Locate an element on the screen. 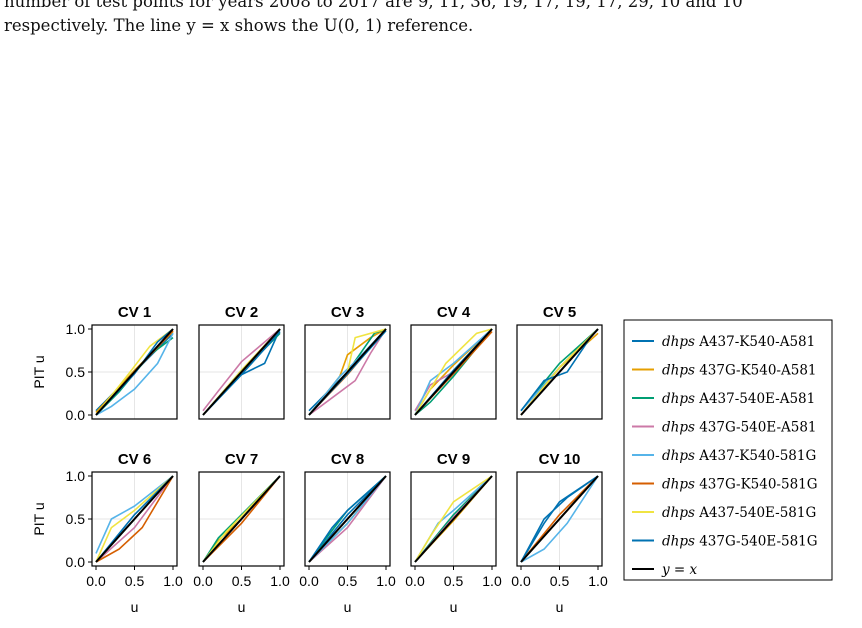 The width and height of the screenshot is (862, 628). legend-entry: y = x is located at coordinates (679, 570).